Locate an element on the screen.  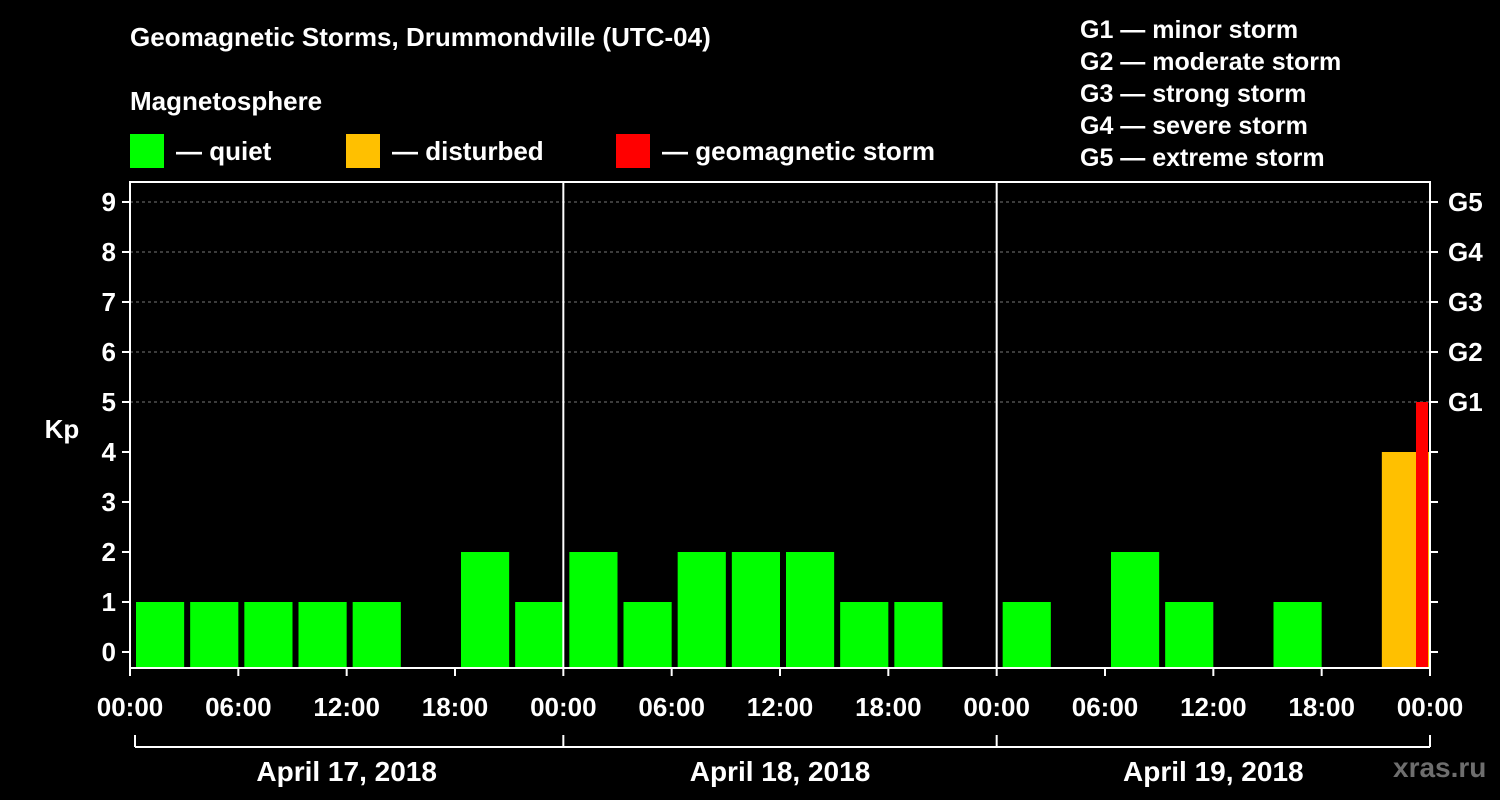
watermark: xras.ru is located at coordinates (1440, 767).